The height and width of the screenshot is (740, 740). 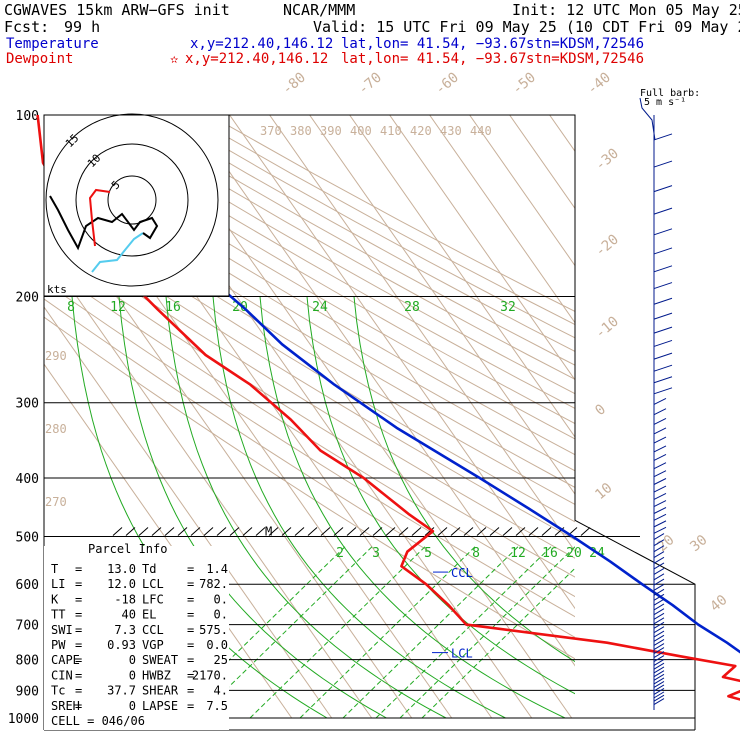 What do you see at coordinates (387, 632) in the screenshot?
I see `mixing-ratio-line` at bounding box center [387, 632].